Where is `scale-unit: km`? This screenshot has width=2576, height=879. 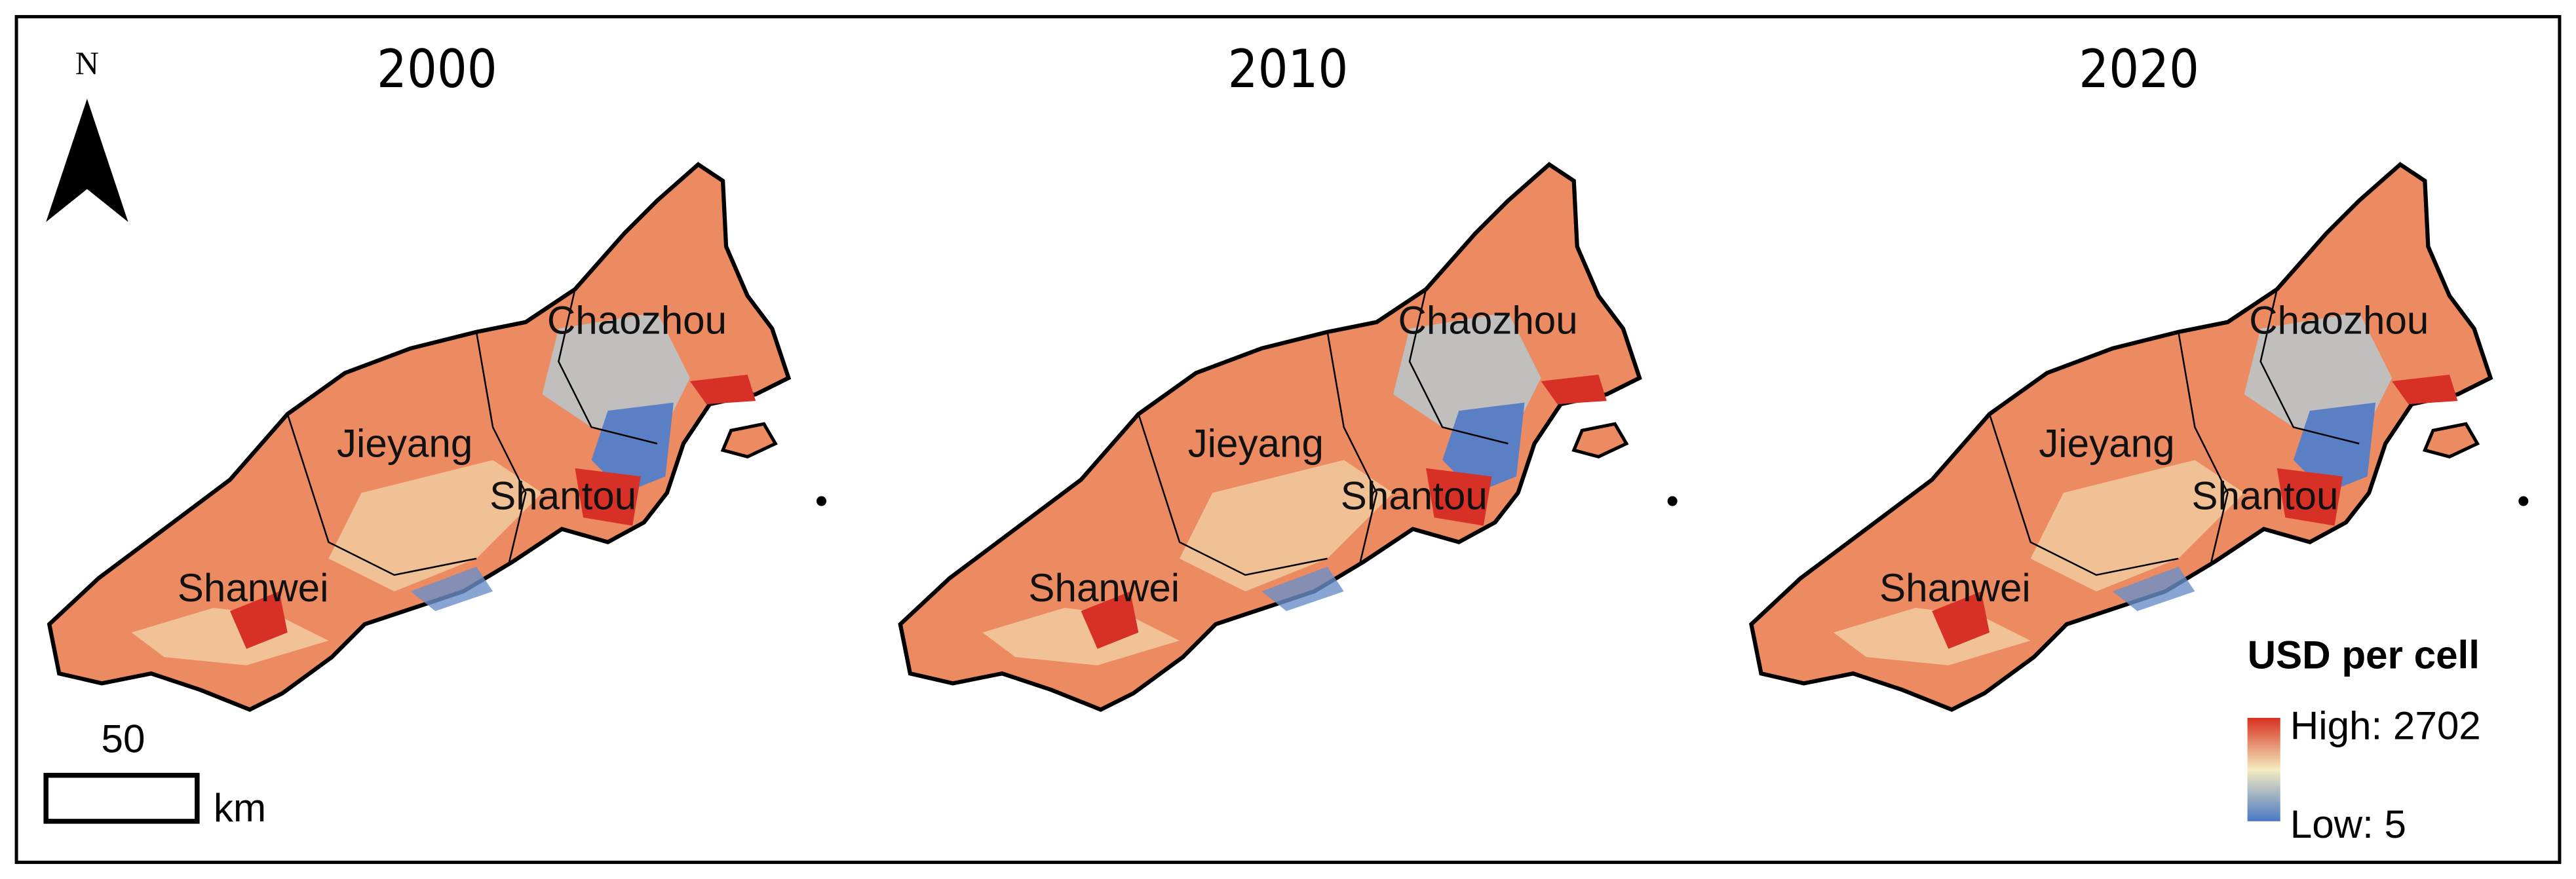 scale-unit: km is located at coordinates (240, 808).